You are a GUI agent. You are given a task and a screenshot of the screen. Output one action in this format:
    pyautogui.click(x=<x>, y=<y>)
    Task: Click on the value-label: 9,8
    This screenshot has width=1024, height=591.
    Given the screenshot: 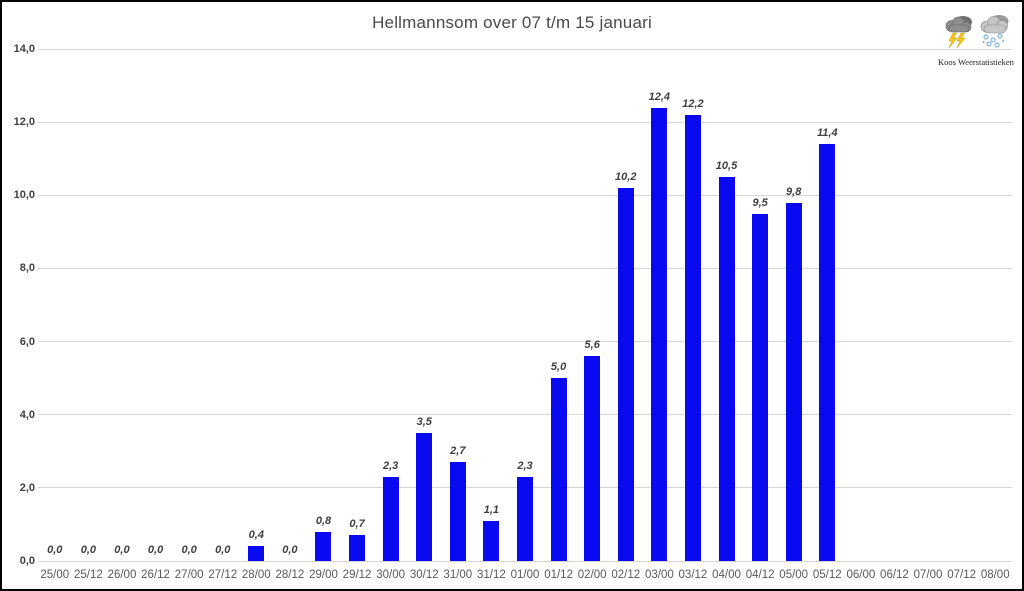 What is the action you would take?
    pyautogui.click(x=794, y=191)
    